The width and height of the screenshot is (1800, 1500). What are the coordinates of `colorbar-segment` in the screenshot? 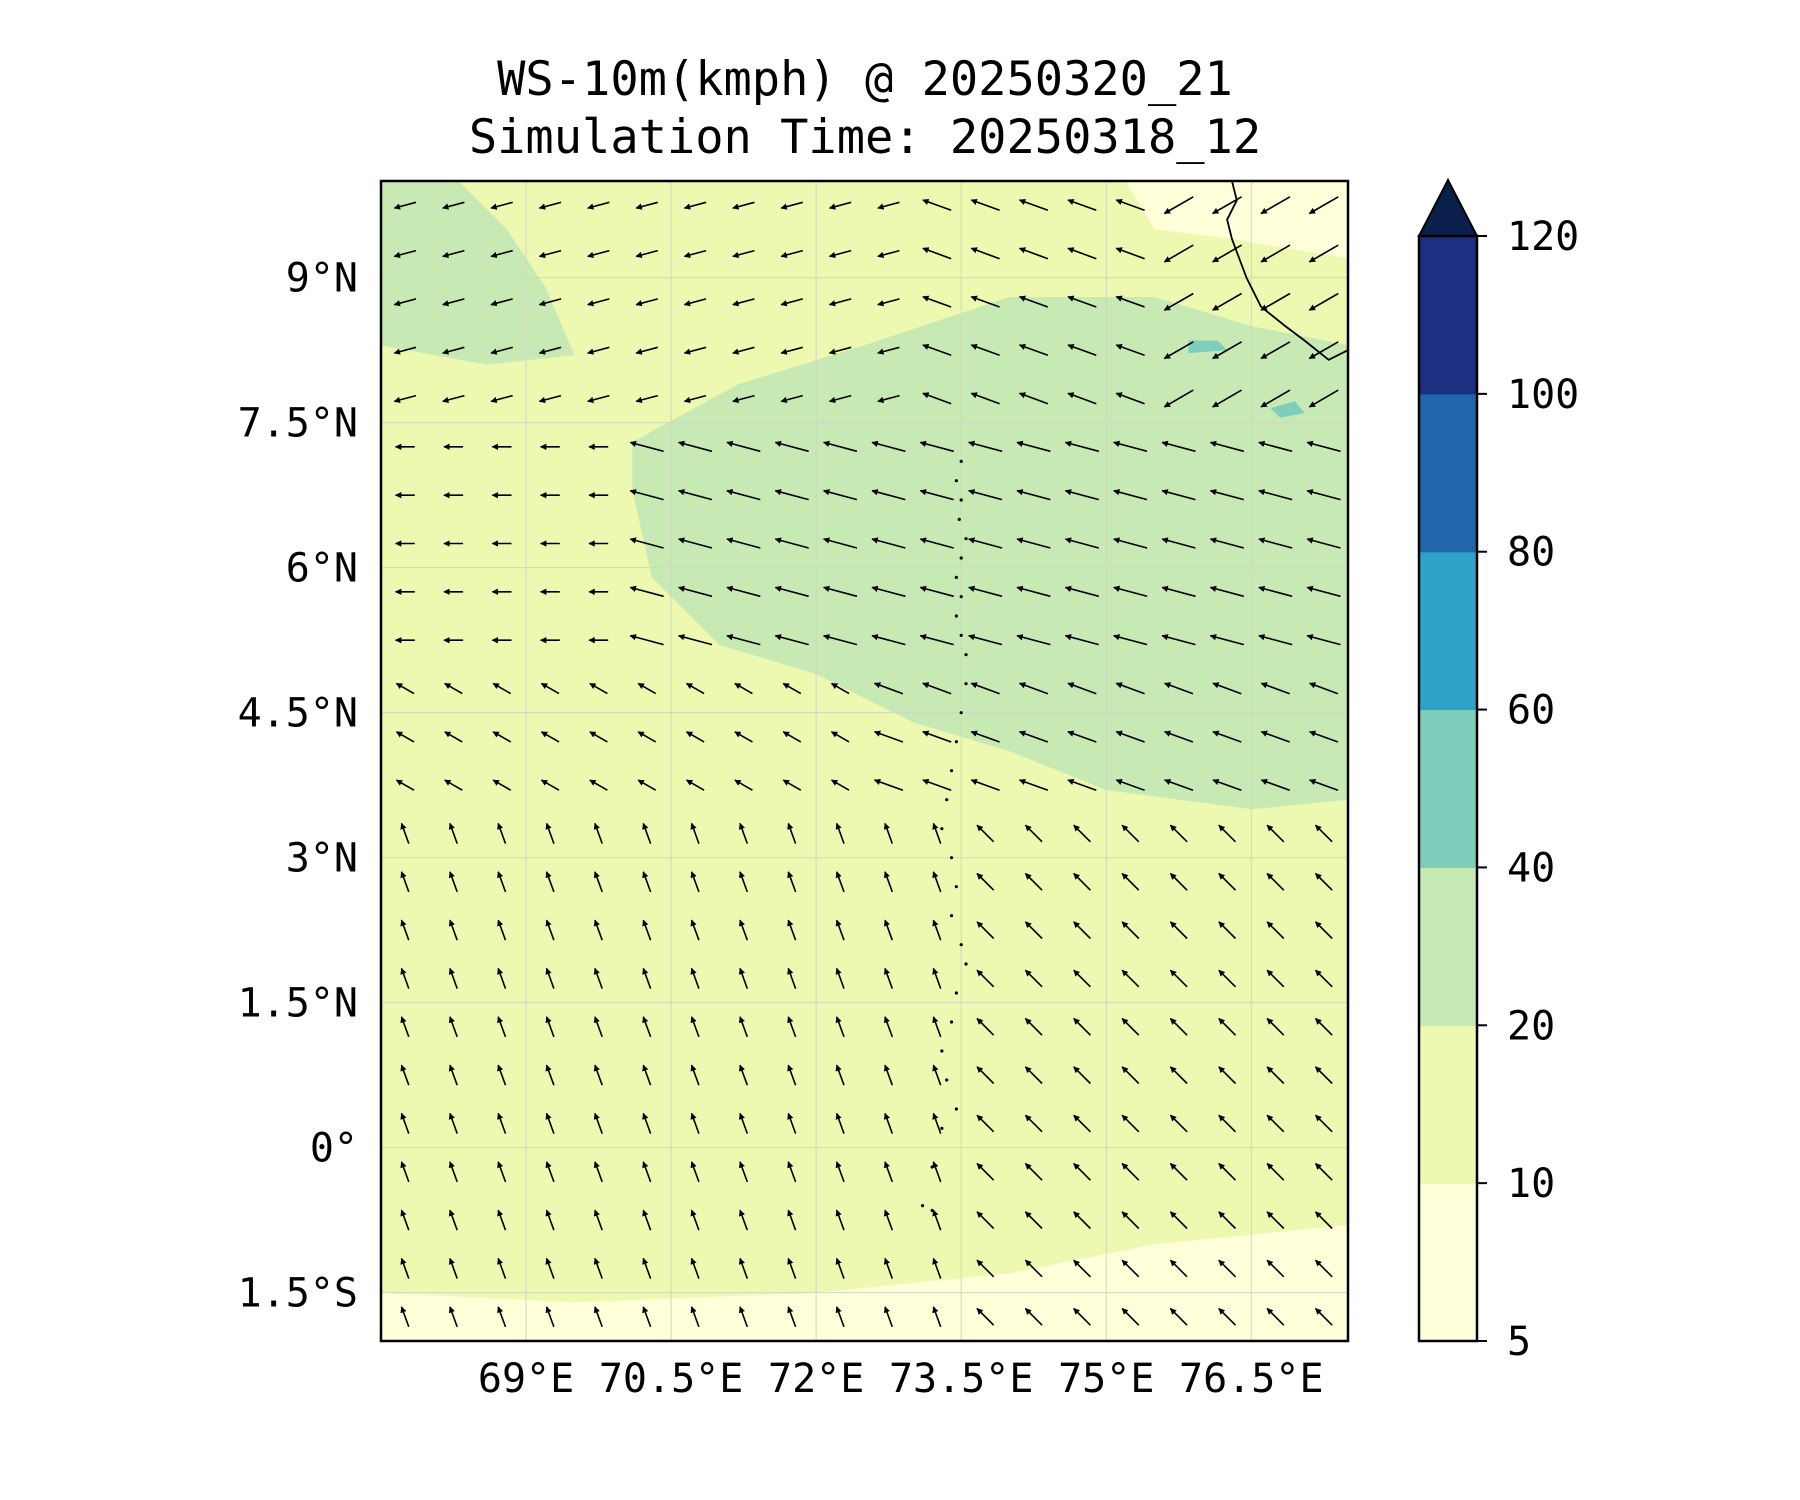 It's located at (1448, 1104).